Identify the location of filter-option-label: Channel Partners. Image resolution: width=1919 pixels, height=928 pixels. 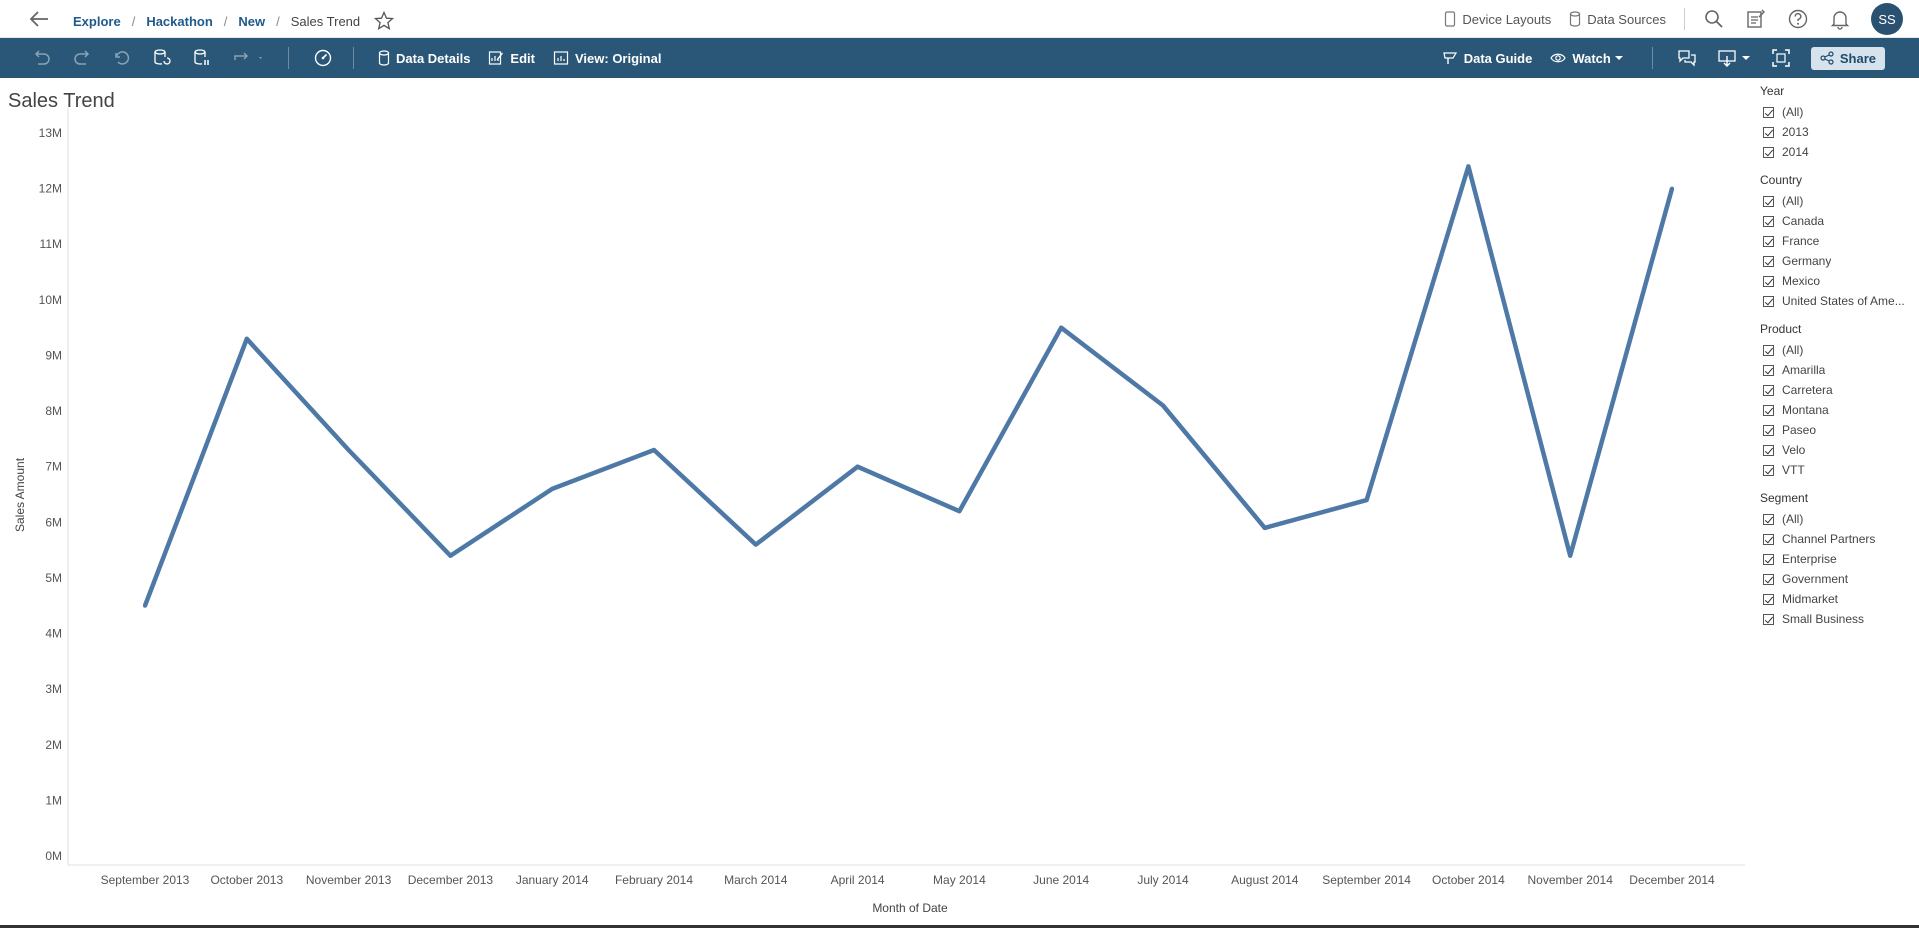
(1829, 539).